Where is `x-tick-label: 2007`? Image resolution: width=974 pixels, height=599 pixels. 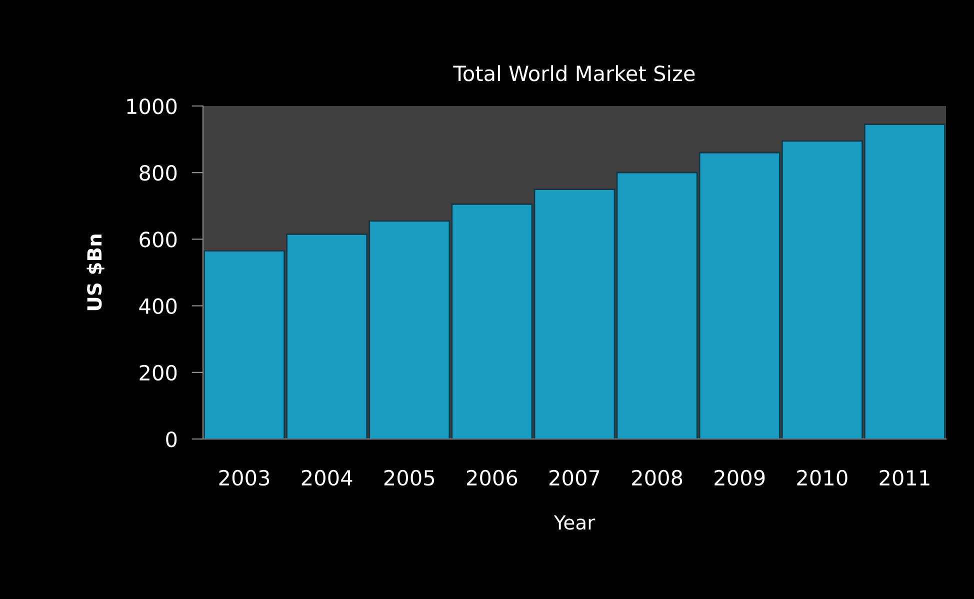 x-tick-label: 2007 is located at coordinates (575, 478).